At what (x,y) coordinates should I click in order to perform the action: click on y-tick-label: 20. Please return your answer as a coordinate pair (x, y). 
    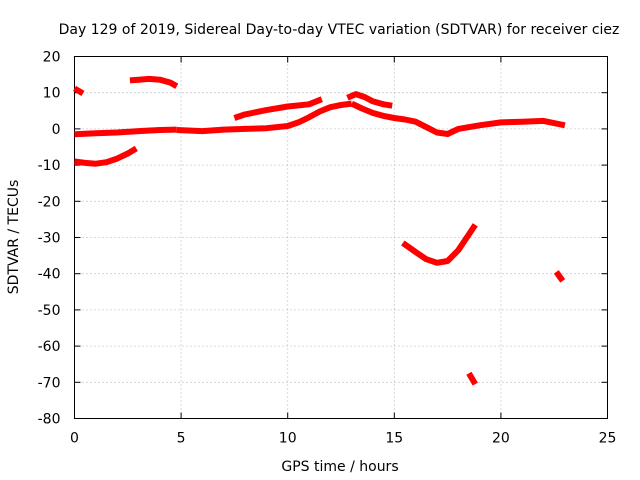
    Looking at the image, I should click on (52, 58).